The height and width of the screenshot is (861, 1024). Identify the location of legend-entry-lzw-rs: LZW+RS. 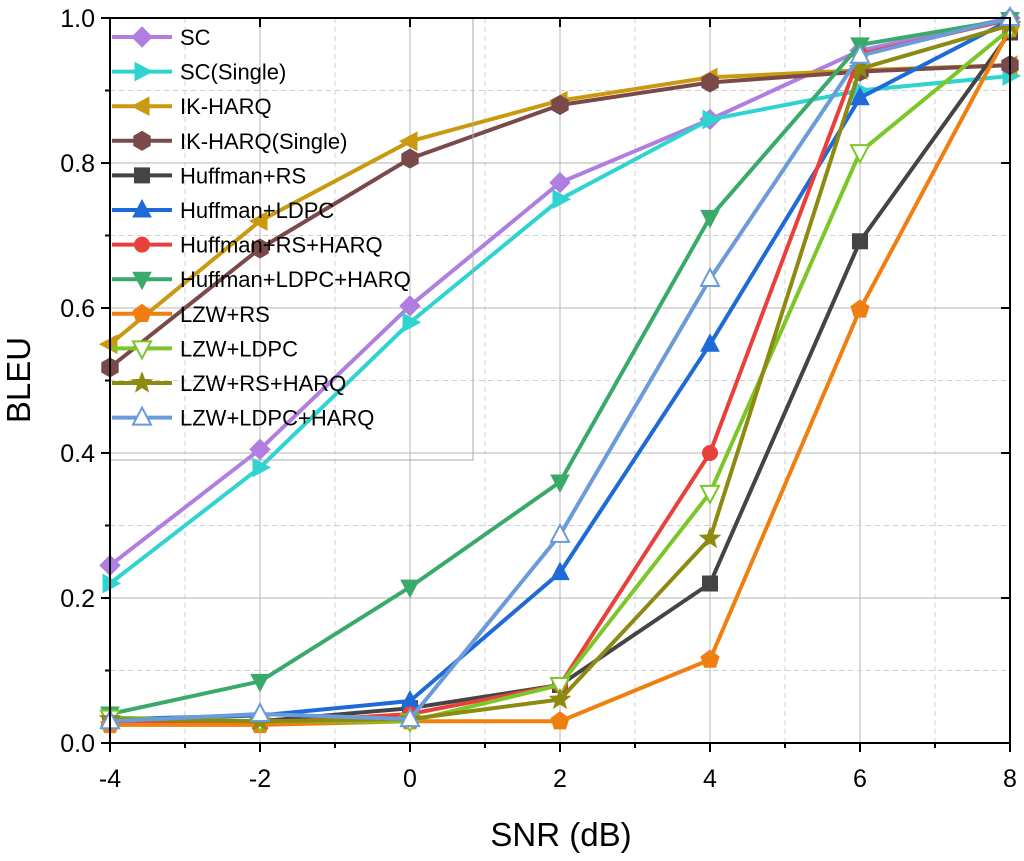
(191, 314).